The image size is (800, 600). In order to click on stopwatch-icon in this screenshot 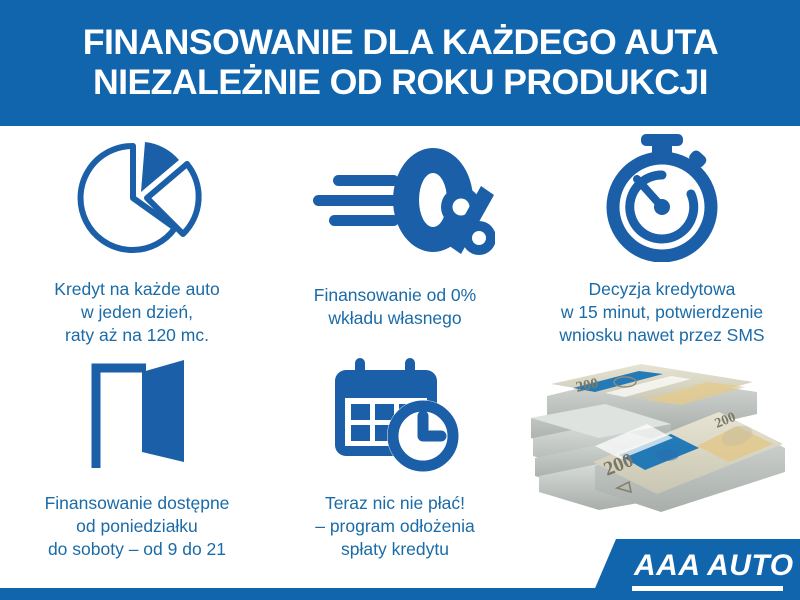, I will do `click(662, 198)`.